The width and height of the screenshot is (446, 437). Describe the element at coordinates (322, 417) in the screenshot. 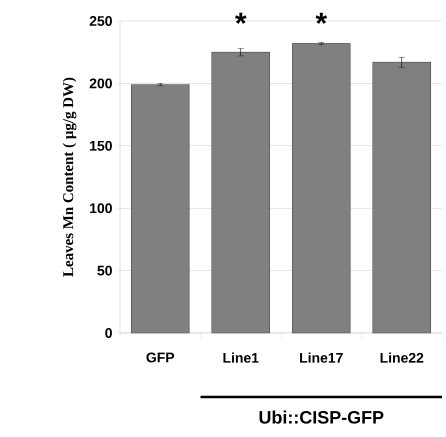

I see `text: Ubi::CISP-GFP` at that location.